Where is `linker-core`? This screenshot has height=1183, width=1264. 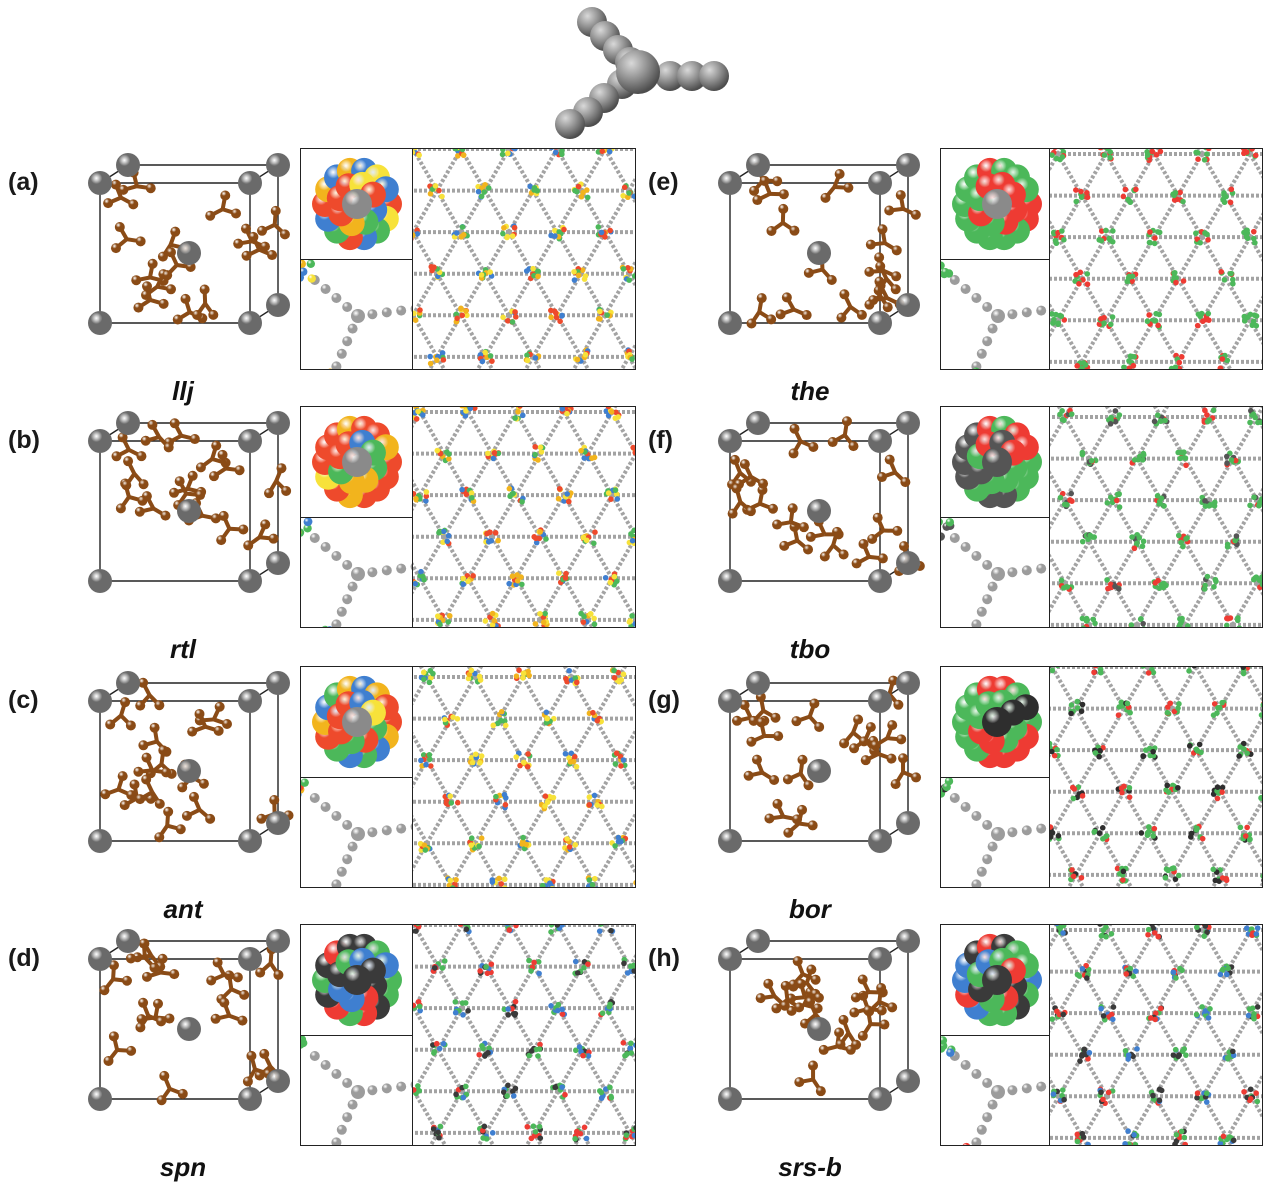 linker-core is located at coordinates (998, 834).